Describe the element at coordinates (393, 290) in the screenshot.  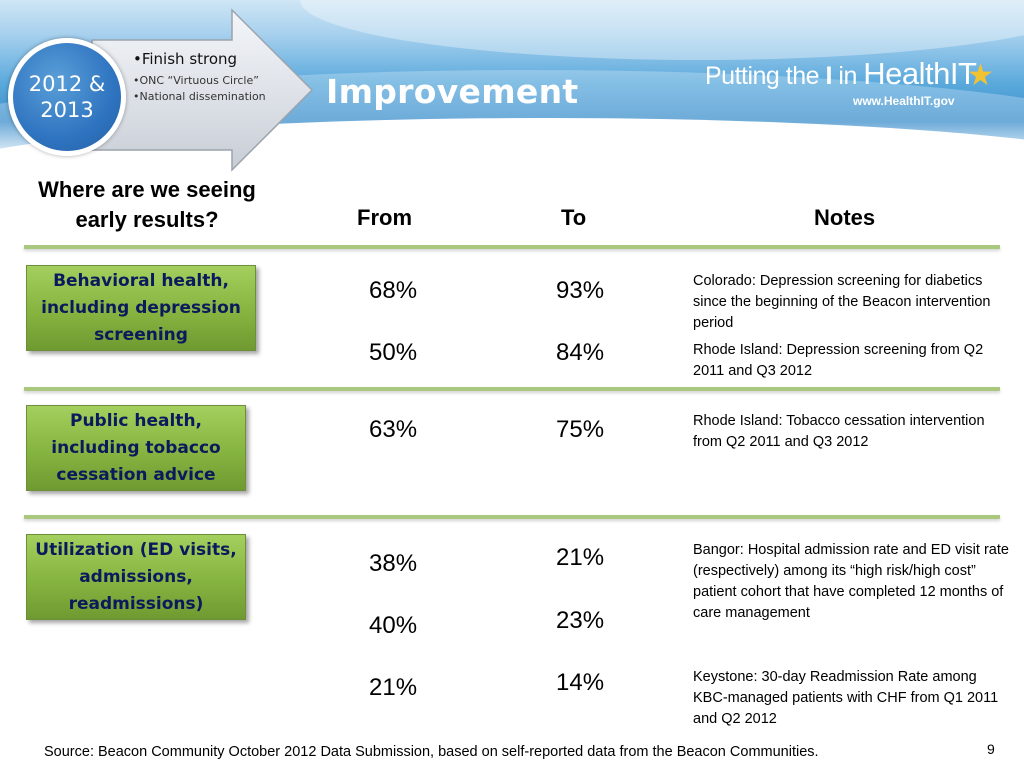
I see `from-value: 68%` at that location.